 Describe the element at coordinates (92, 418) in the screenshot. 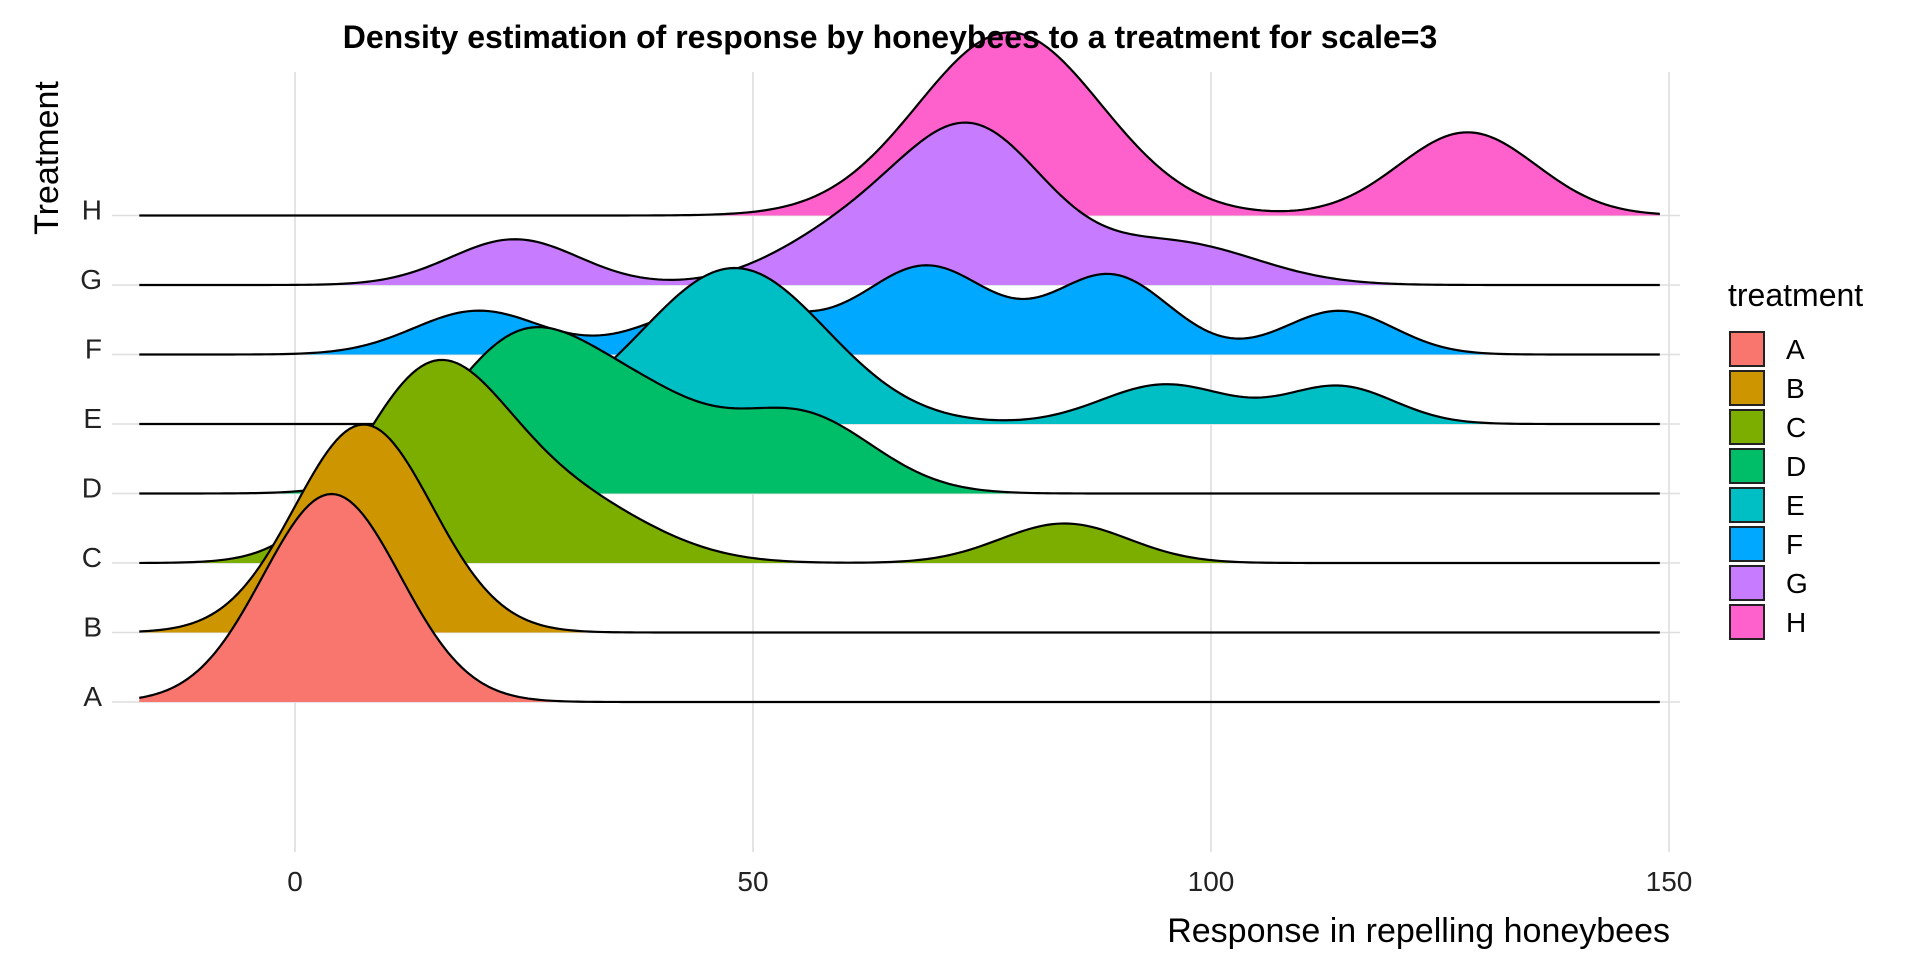

I see `y-tick-label-E: E` at that location.